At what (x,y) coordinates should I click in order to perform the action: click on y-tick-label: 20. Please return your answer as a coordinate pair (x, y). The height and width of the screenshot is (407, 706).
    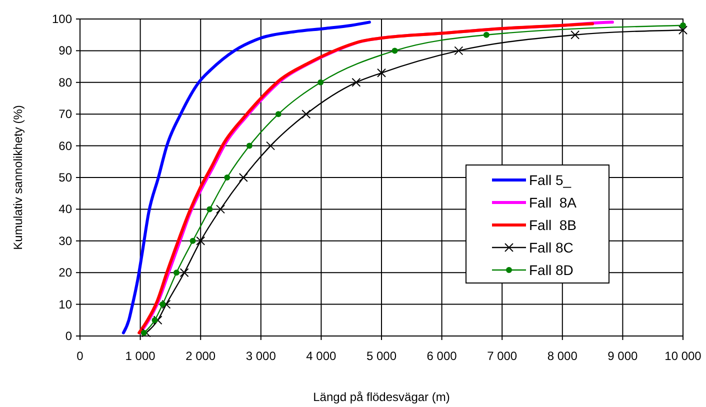
    Looking at the image, I should click on (65, 273).